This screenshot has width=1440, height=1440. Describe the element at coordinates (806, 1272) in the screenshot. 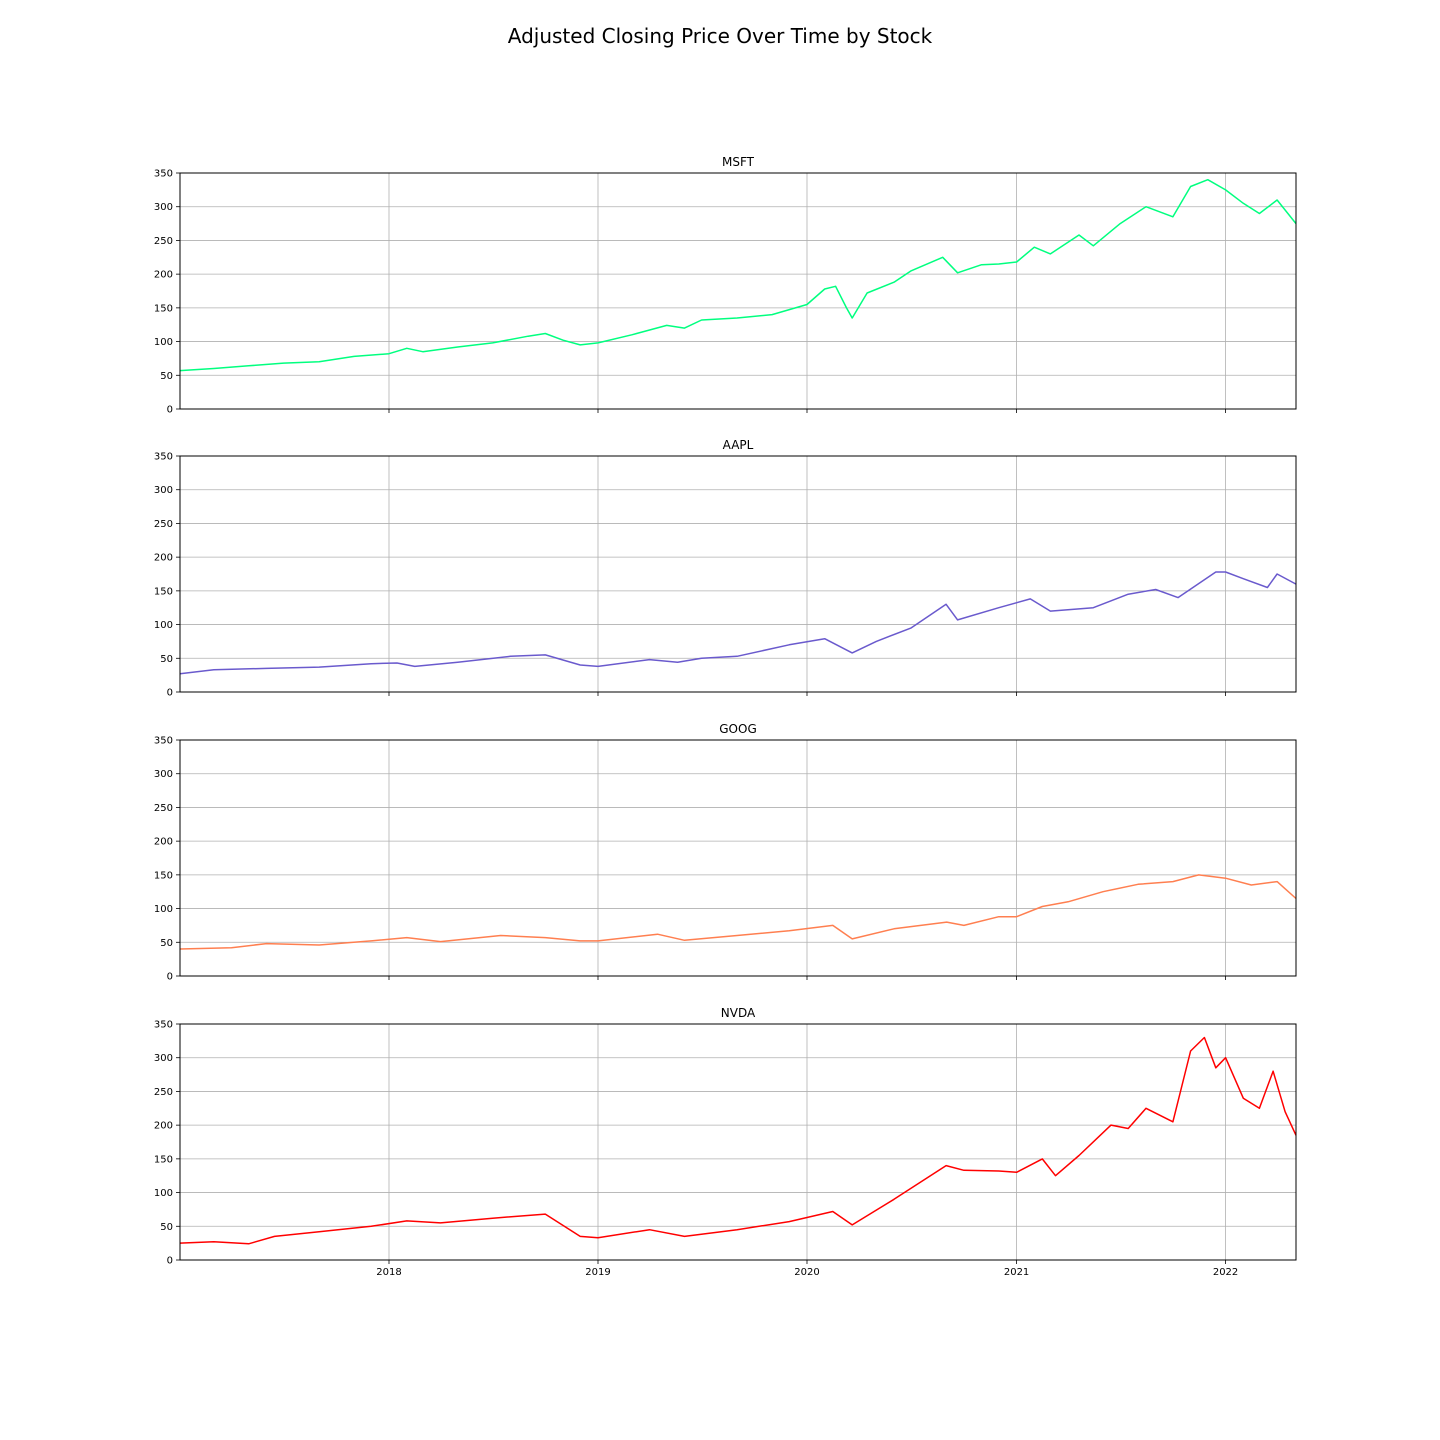

I see `x-tick-label: 2020` at that location.